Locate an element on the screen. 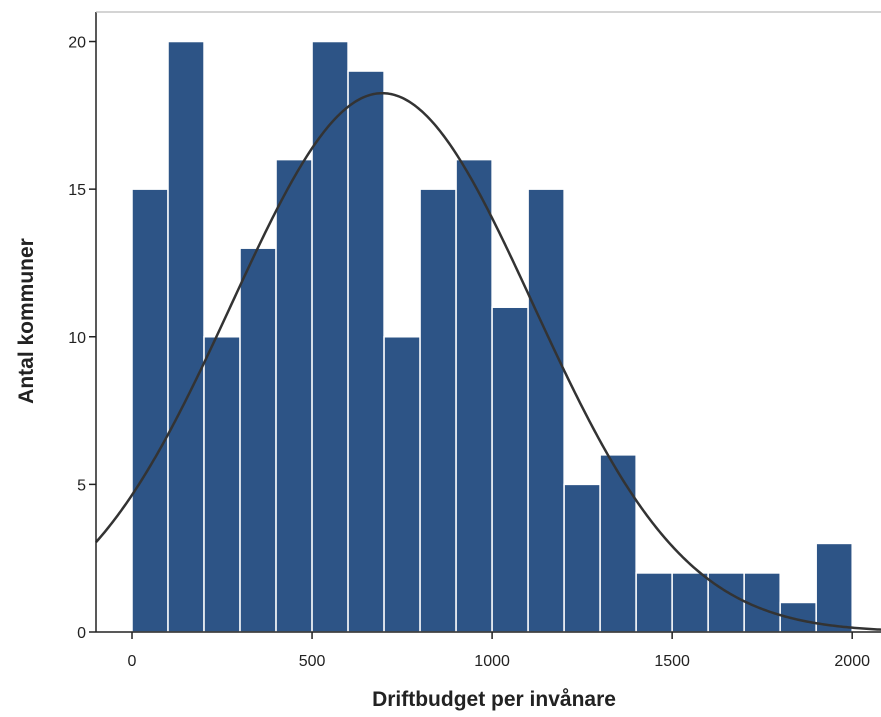 Image resolution: width=881 pixels, height=717 pixels. y-tick-label: 10 is located at coordinates (77, 338).